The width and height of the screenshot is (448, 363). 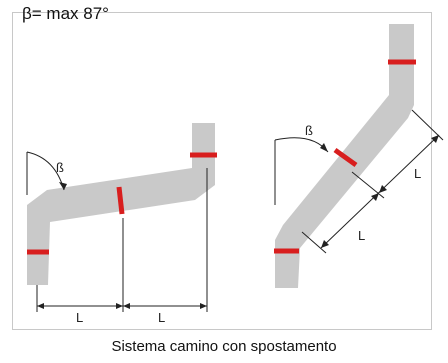 What do you see at coordinates (324, 147) in the screenshot?
I see `right-angle-arrowhead` at bounding box center [324, 147].